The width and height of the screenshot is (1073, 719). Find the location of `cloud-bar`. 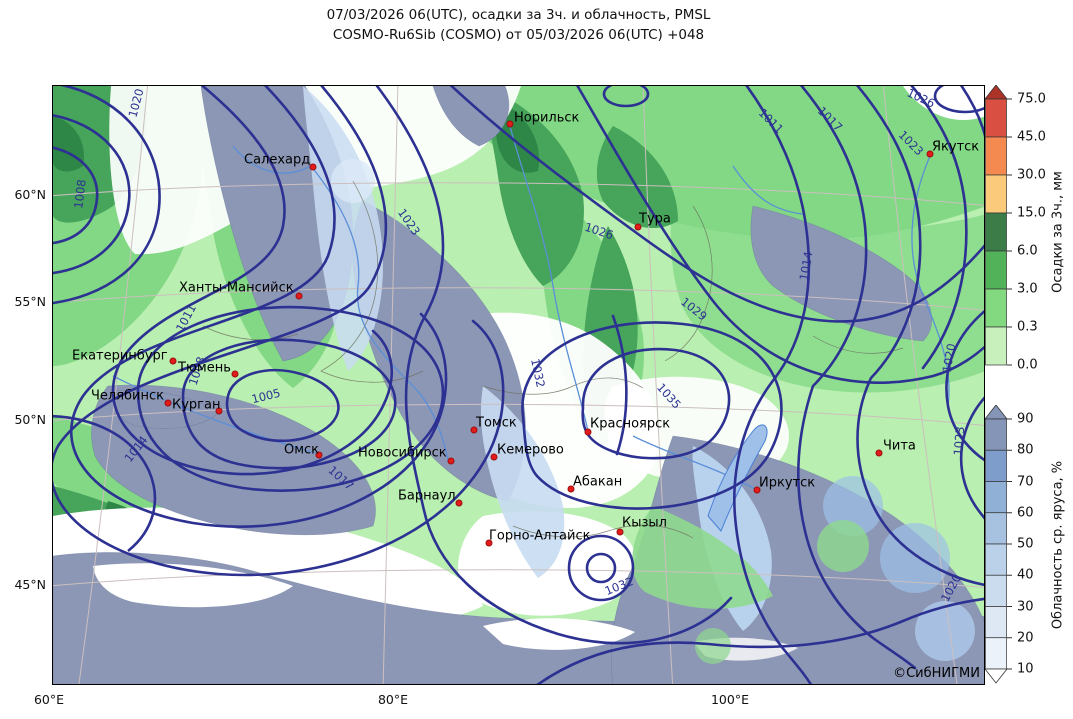

cloud-bar is located at coordinates (998, 544).